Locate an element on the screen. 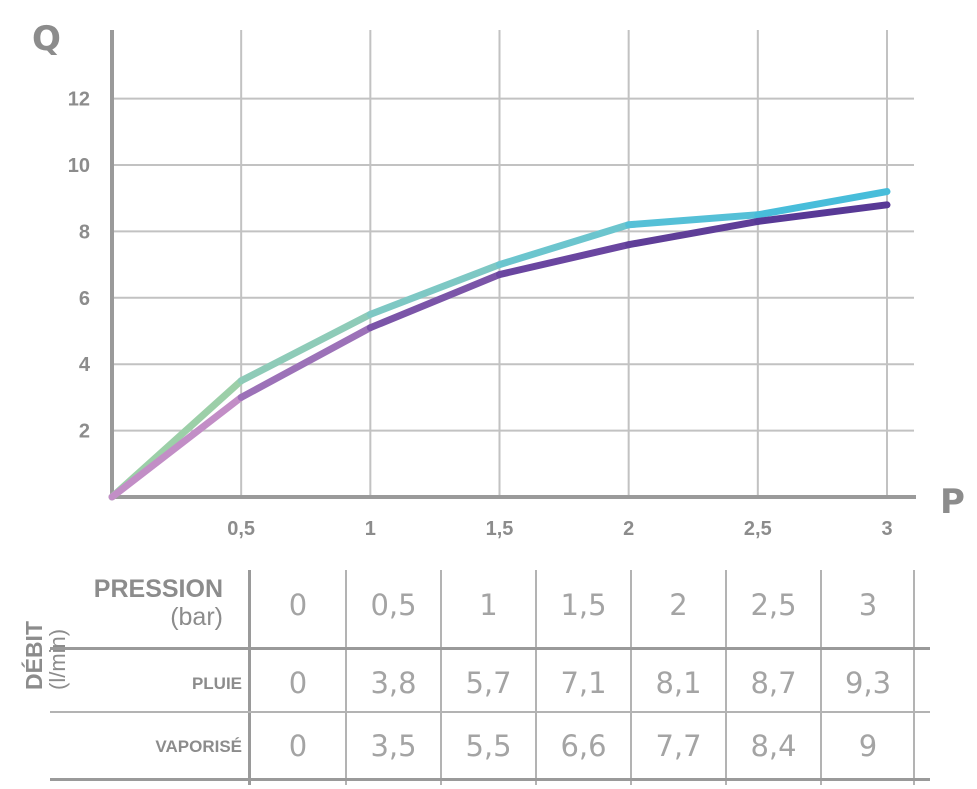  debit-label: DÉBIT (l/min) is located at coordinates (45, 640).